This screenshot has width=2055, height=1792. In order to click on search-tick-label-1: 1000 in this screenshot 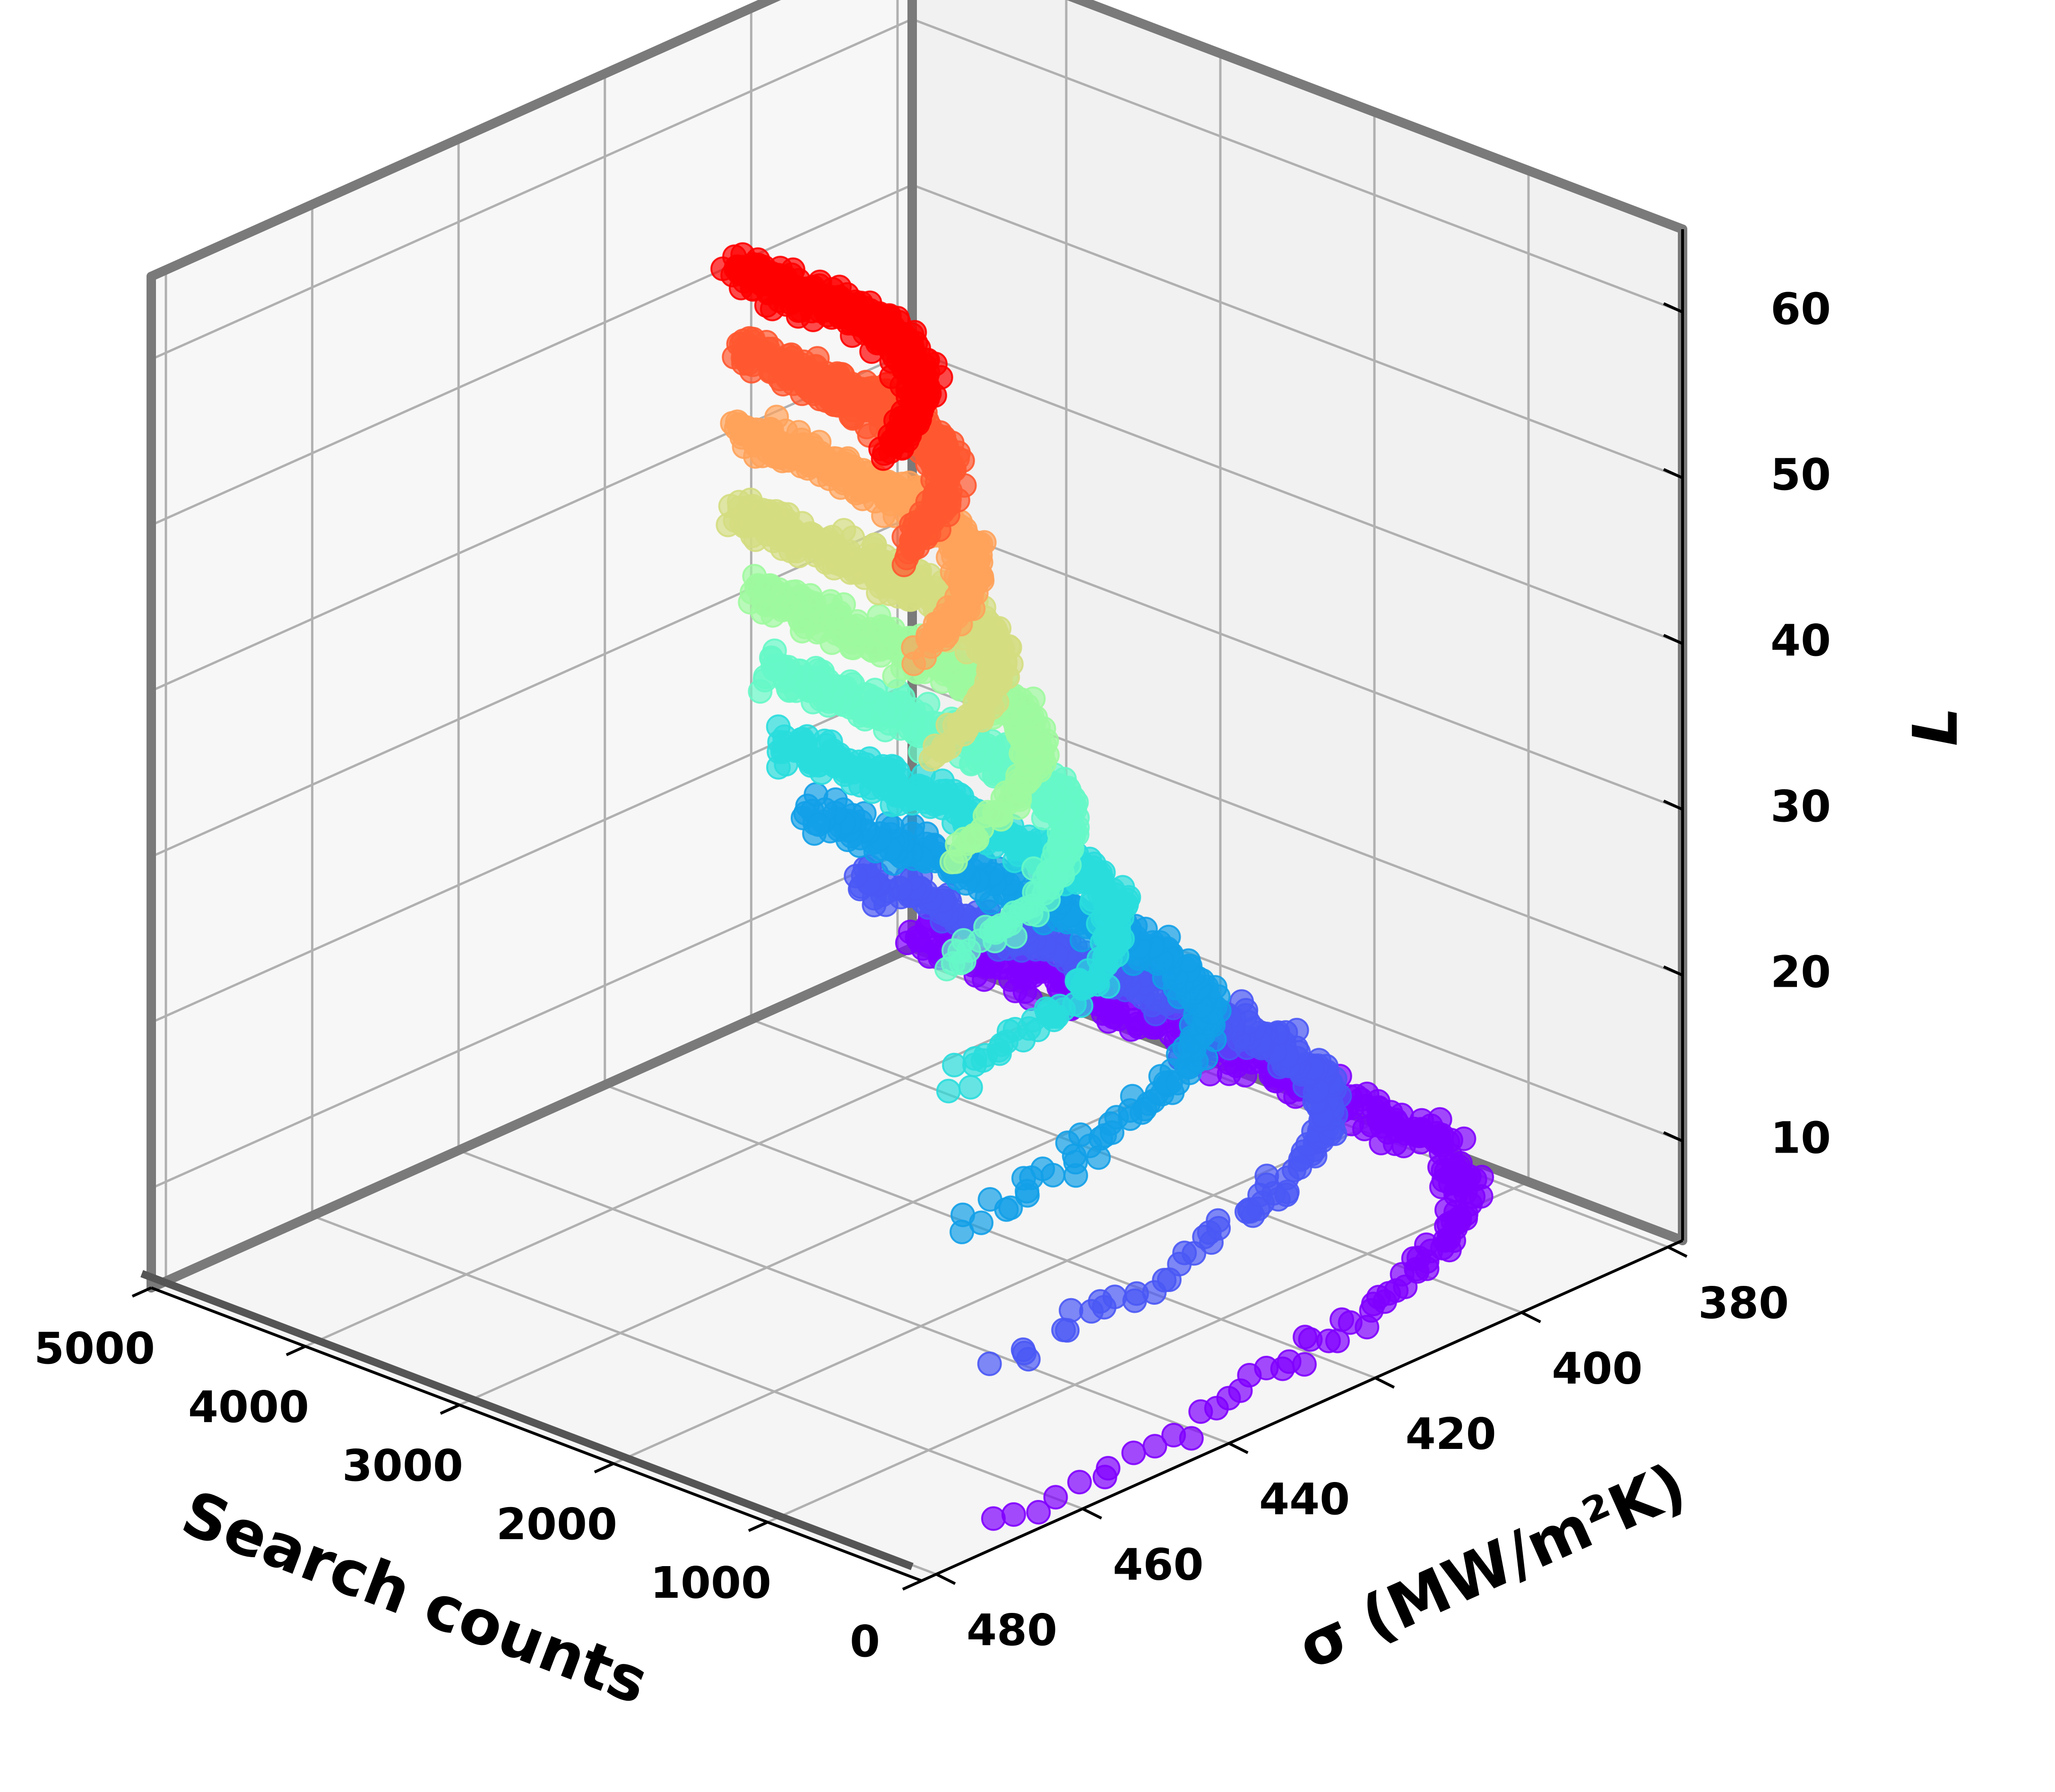, I will do `click(710, 1583)`.